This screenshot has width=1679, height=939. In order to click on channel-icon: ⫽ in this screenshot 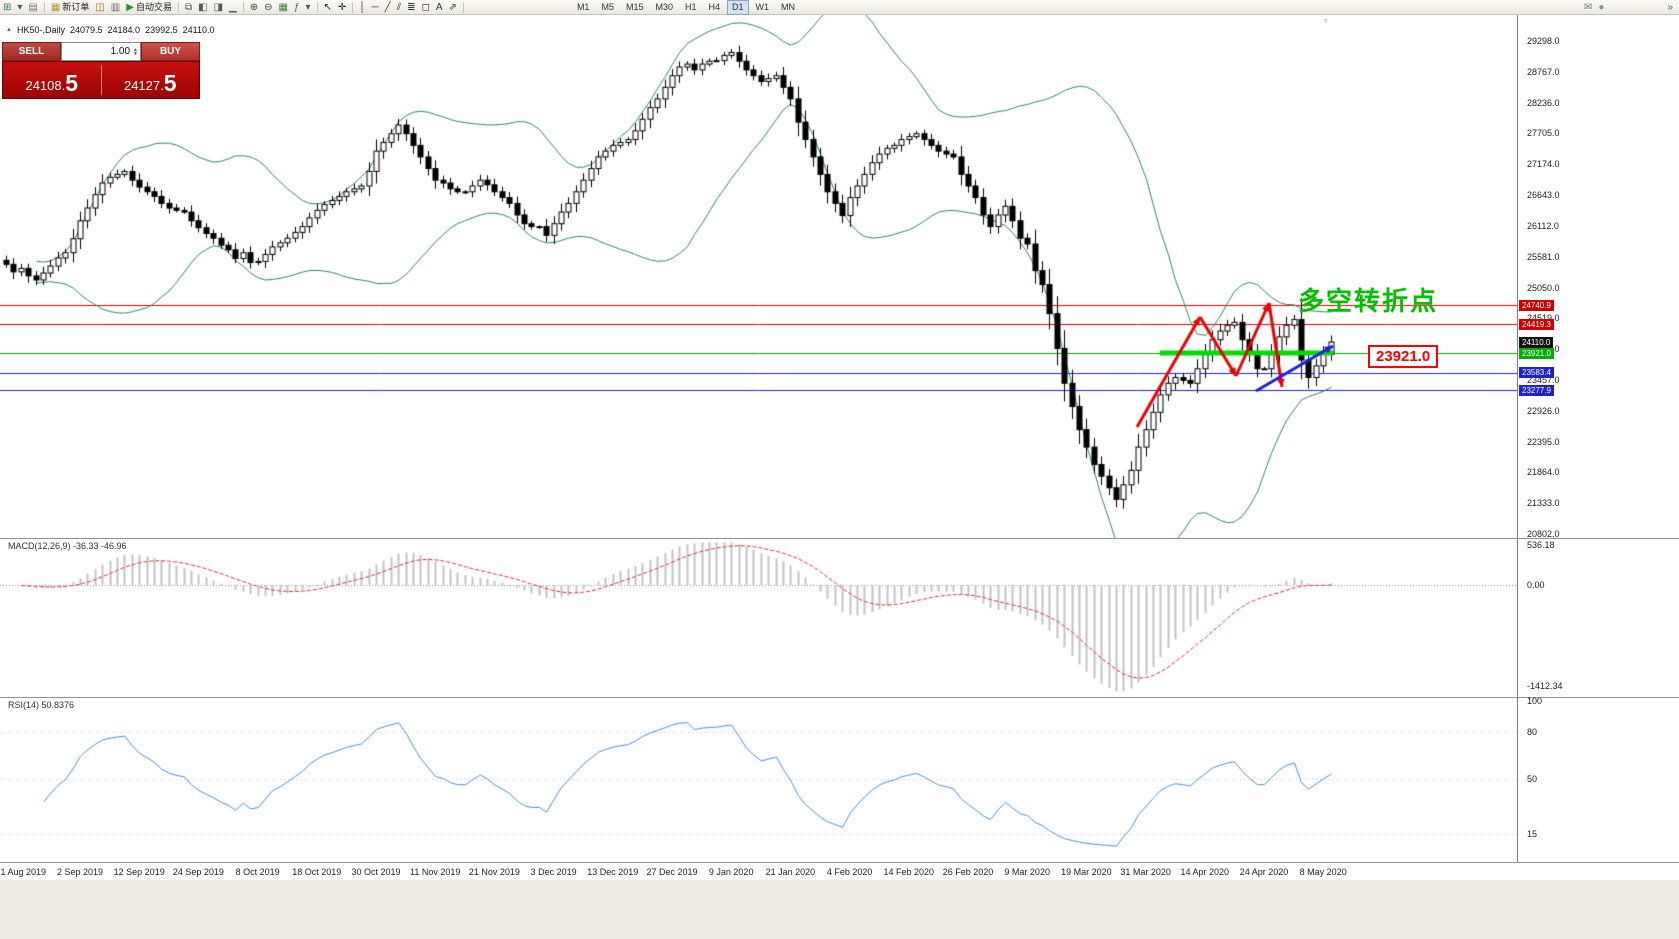, I will do `click(399, 7)`.